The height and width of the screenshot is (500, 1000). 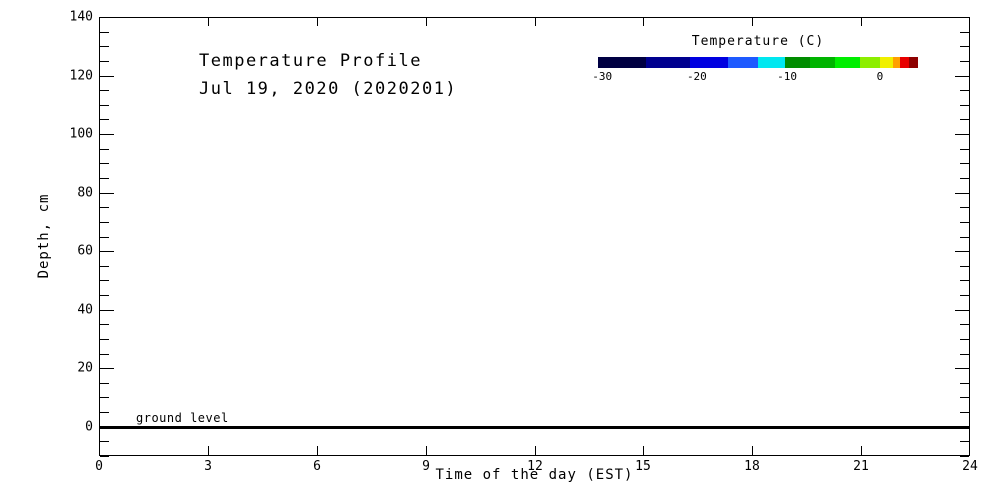 I want to click on tick-label: 6, so click(x=317, y=466).